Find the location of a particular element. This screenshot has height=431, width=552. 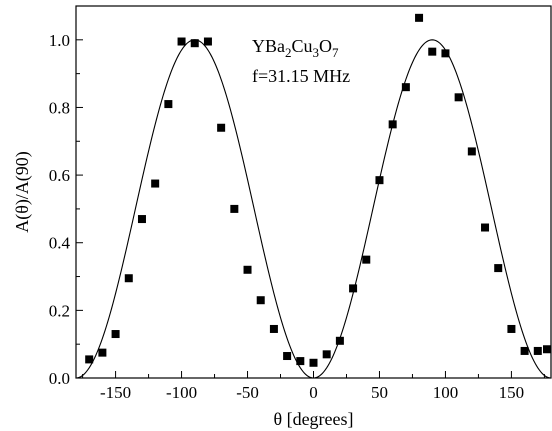

x-tick-label: -50 is located at coordinates (247, 392).